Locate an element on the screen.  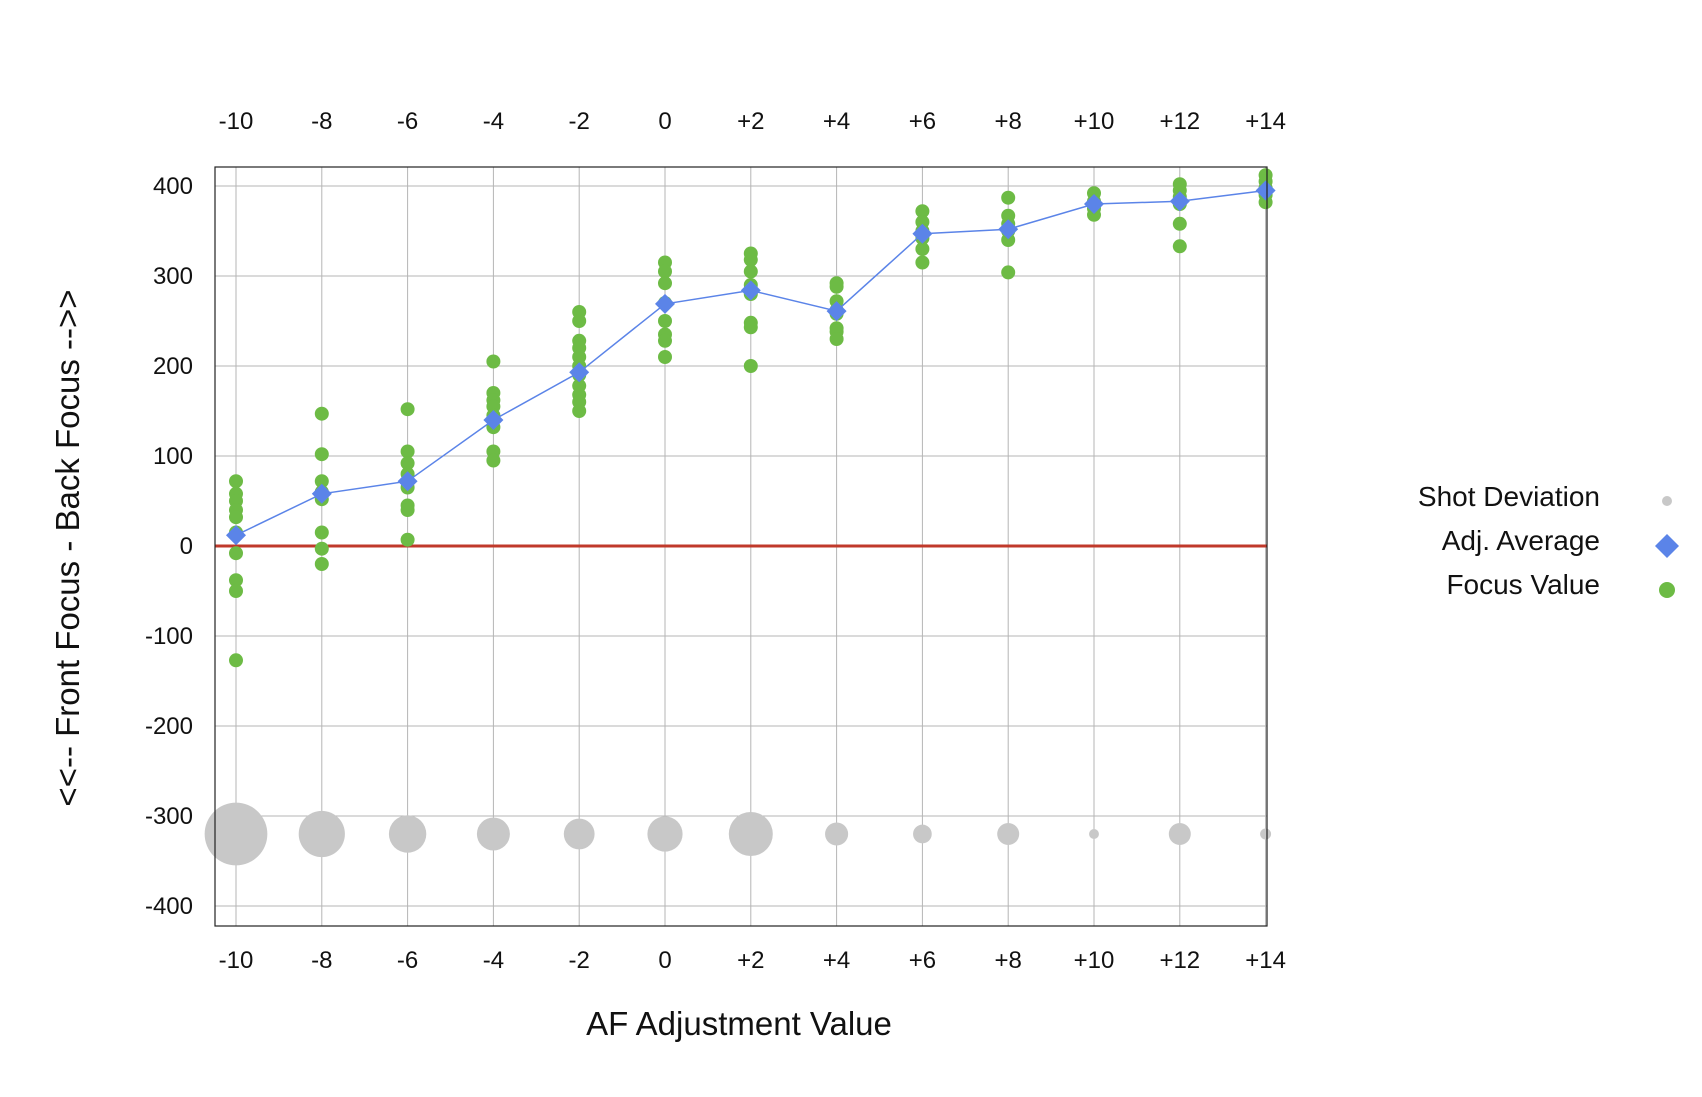
legend-marker-focus-value is located at coordinates (1667, 590).